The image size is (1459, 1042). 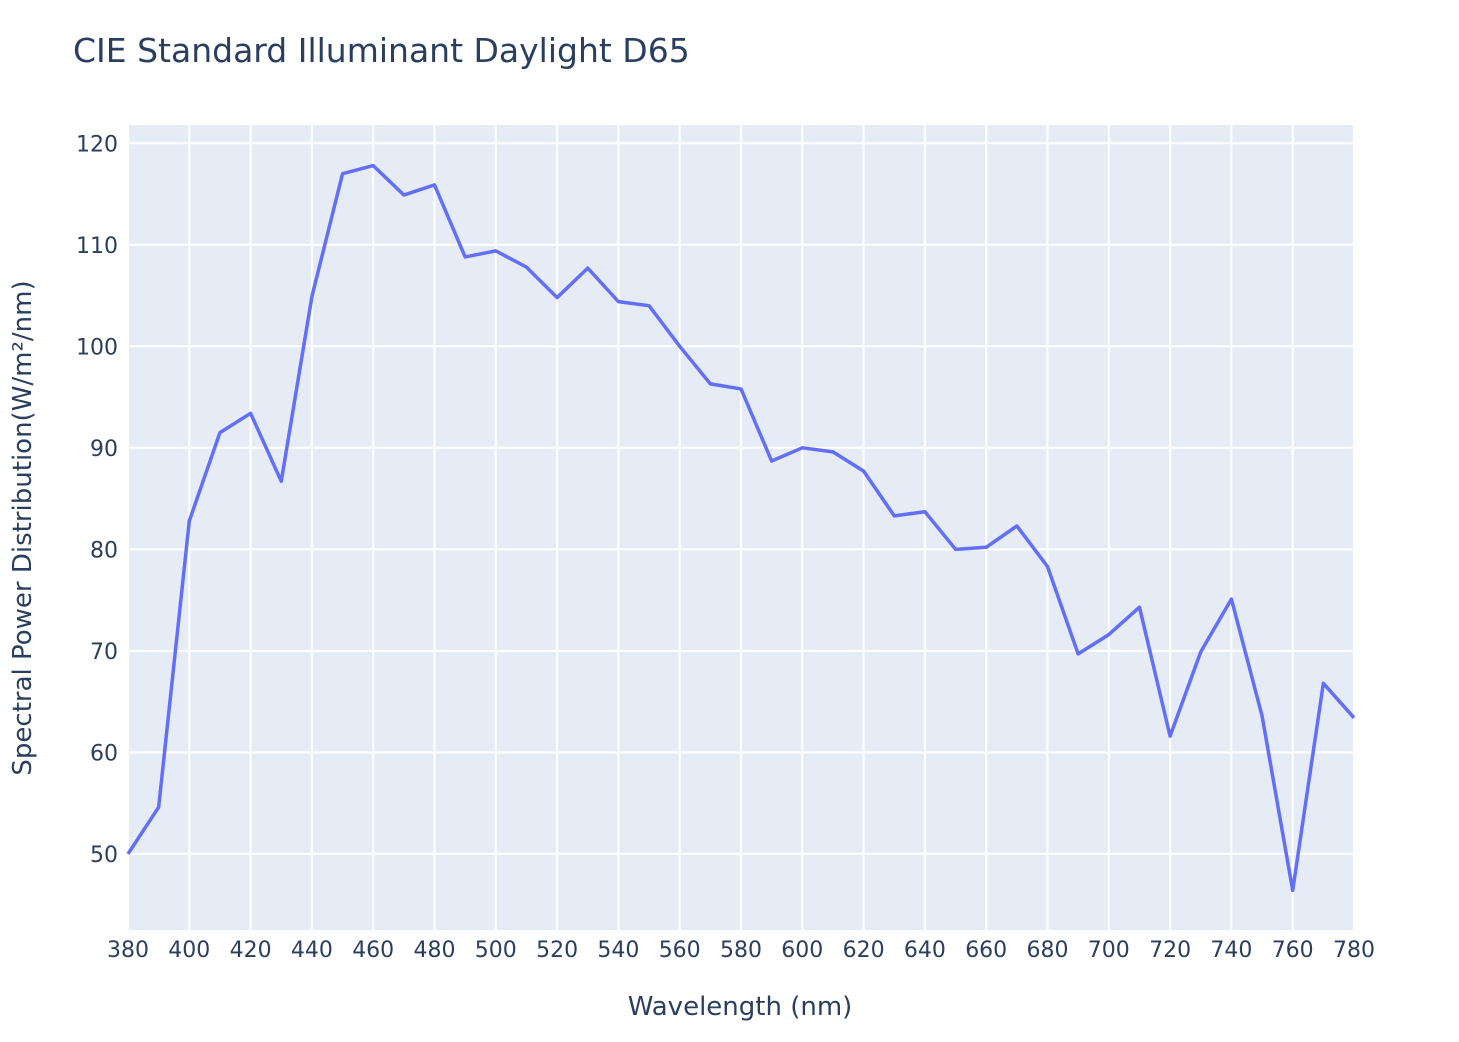 What do you see at coordinates (618, 950) in the screenshot?
I see `x-tick-label: 540` at bounding box center [618, 950].